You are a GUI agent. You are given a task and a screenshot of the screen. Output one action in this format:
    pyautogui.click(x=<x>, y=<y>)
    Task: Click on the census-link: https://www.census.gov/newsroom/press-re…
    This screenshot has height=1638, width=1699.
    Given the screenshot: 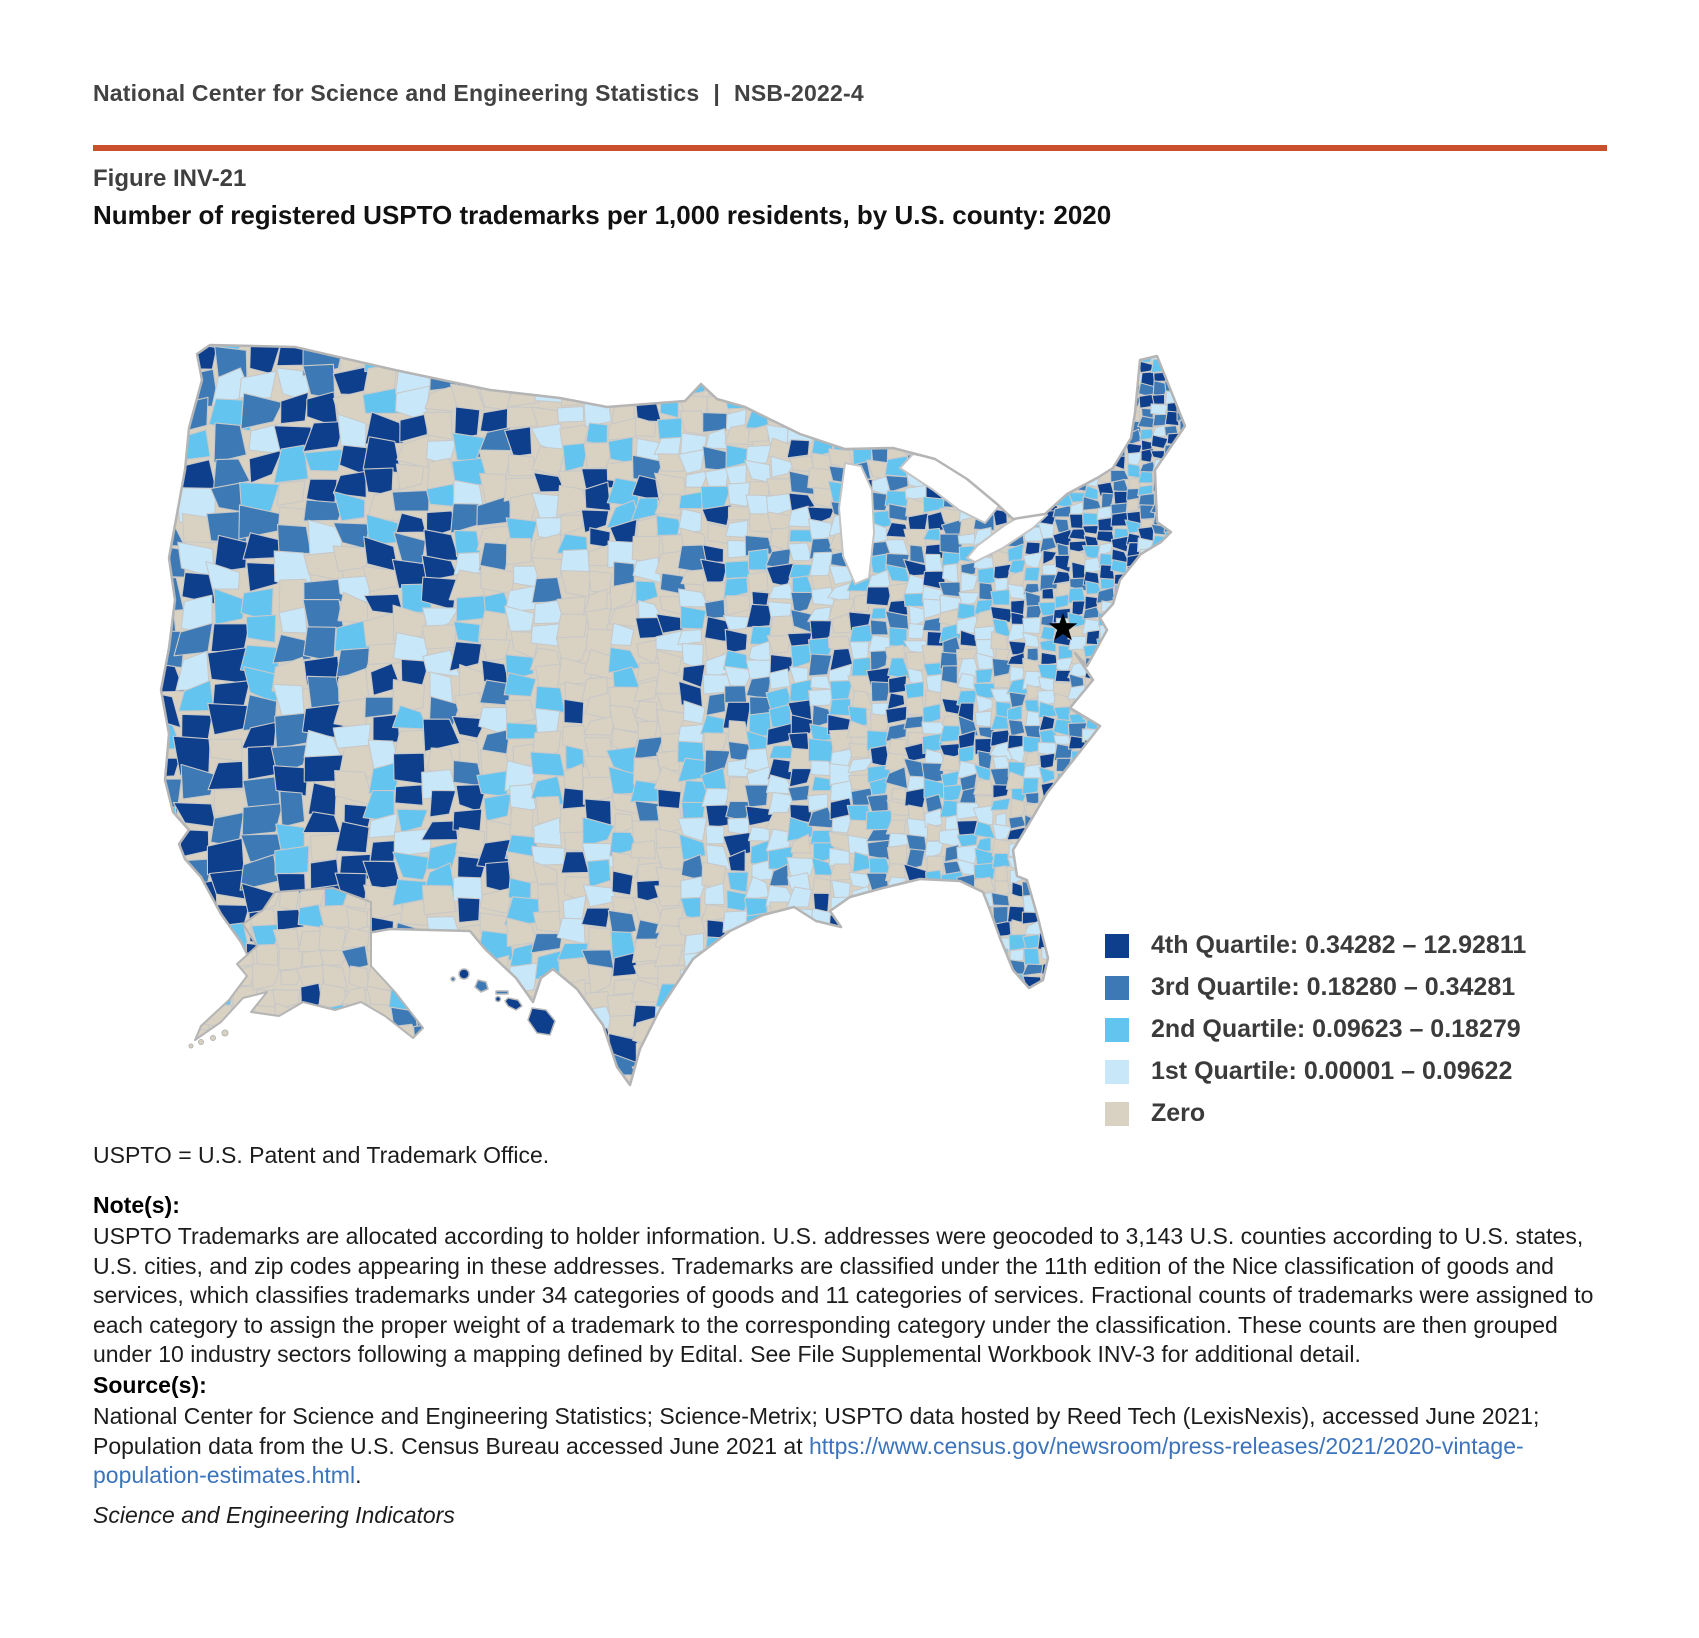 What is the action you would take?
    pyautogui.click(x=808, y=1460)
    